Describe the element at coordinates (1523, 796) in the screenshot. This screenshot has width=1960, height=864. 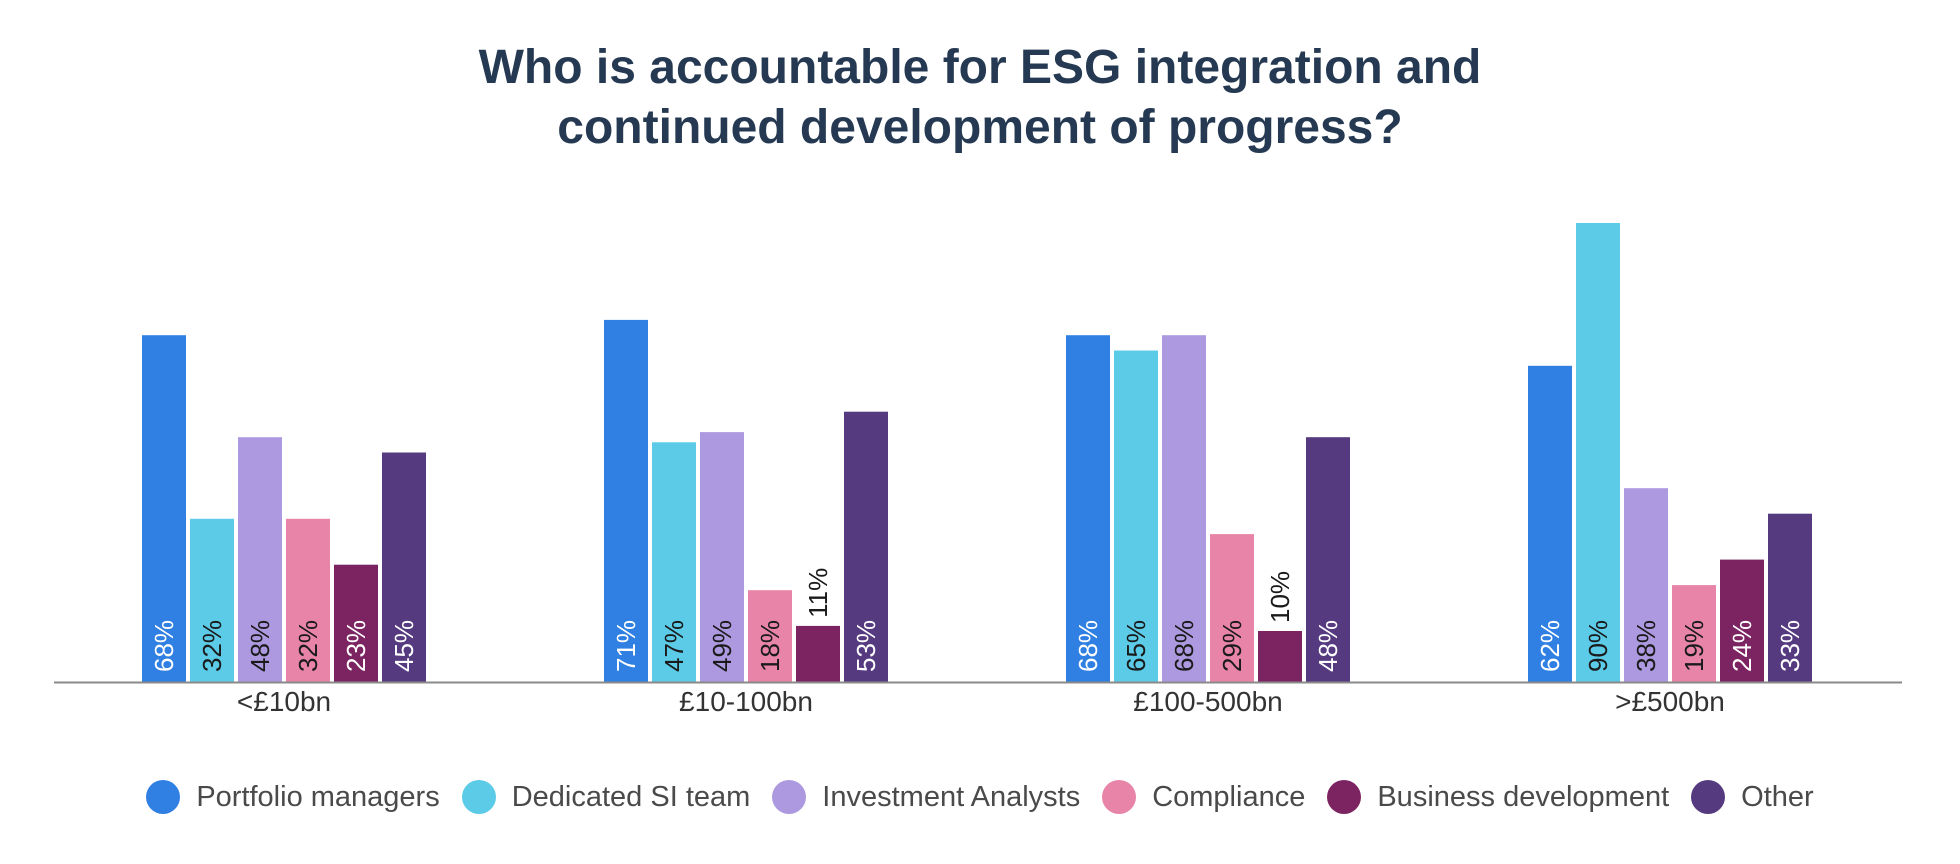
I see `legend-label: Business development` at that location.